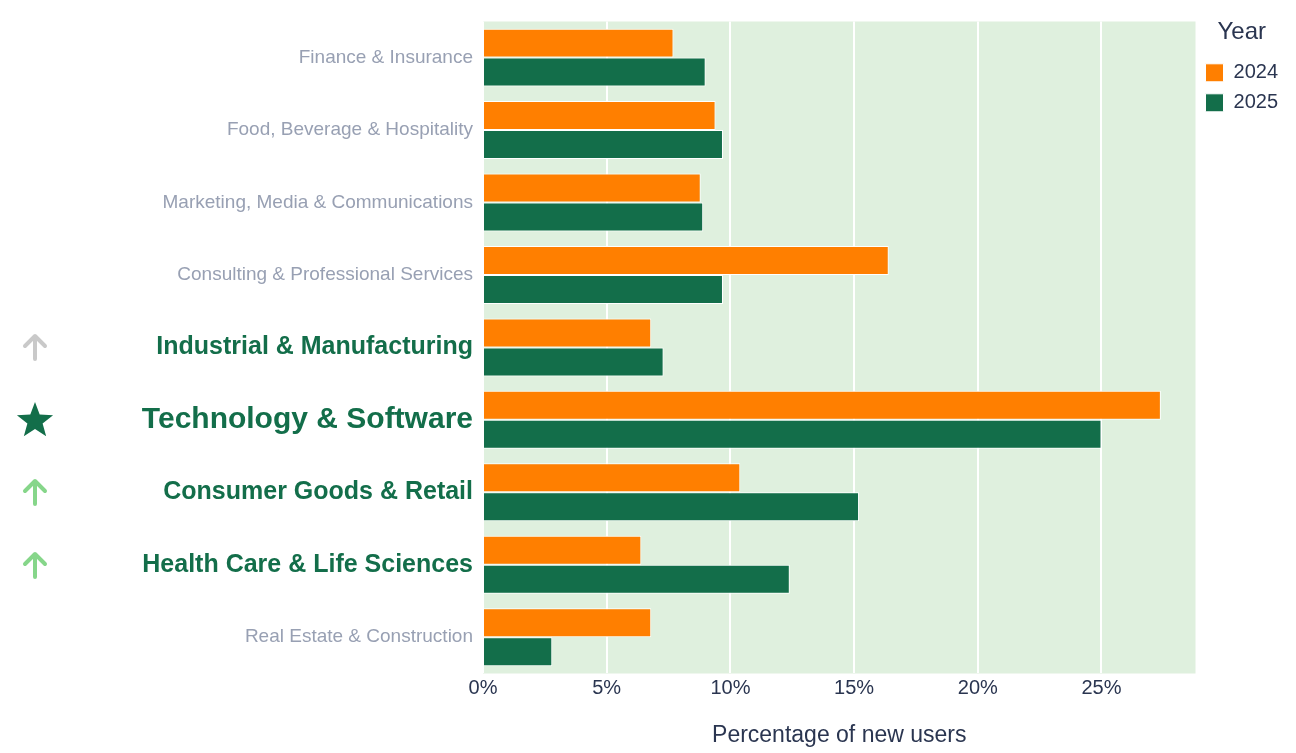 The image size is (1296, 753). What do you see at coordinates (483, 686) in the screenshot?
I see `x-tick-label: 0%` at bounding box center [483, 686].